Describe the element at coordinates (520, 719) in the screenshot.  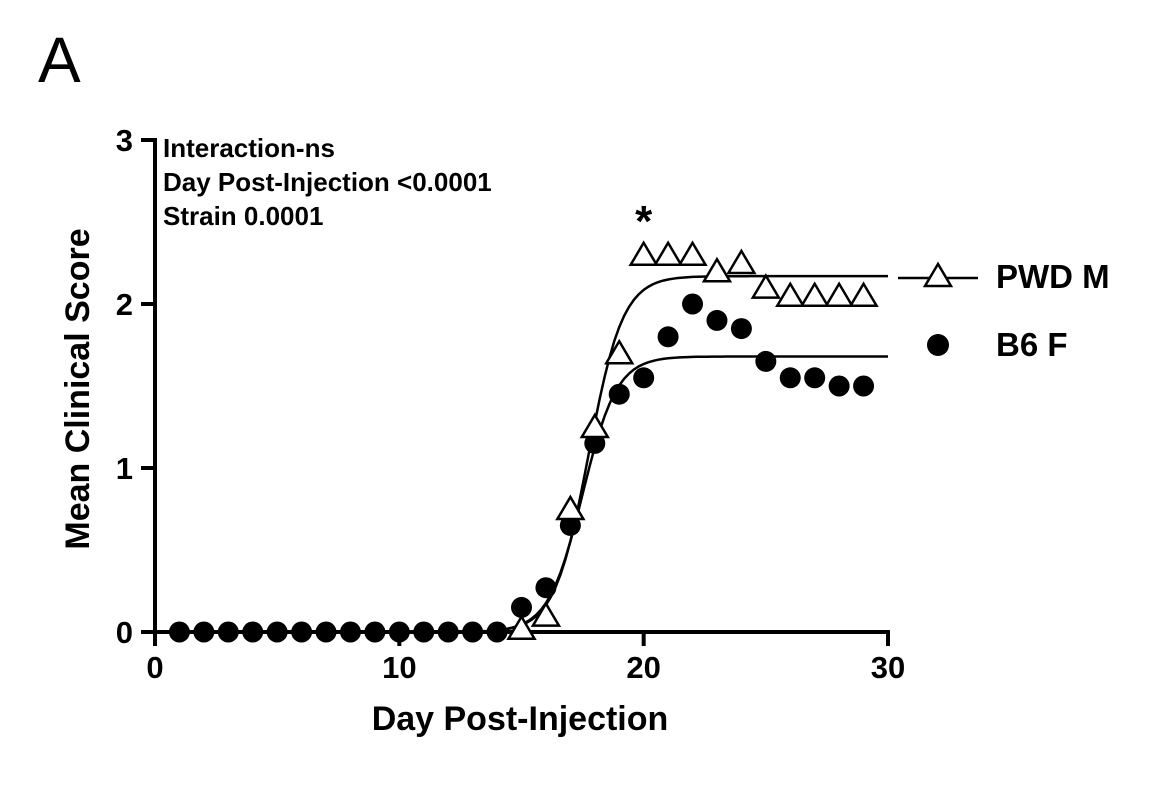
I see `x-axis-label: Day Post-Injection` at that location.